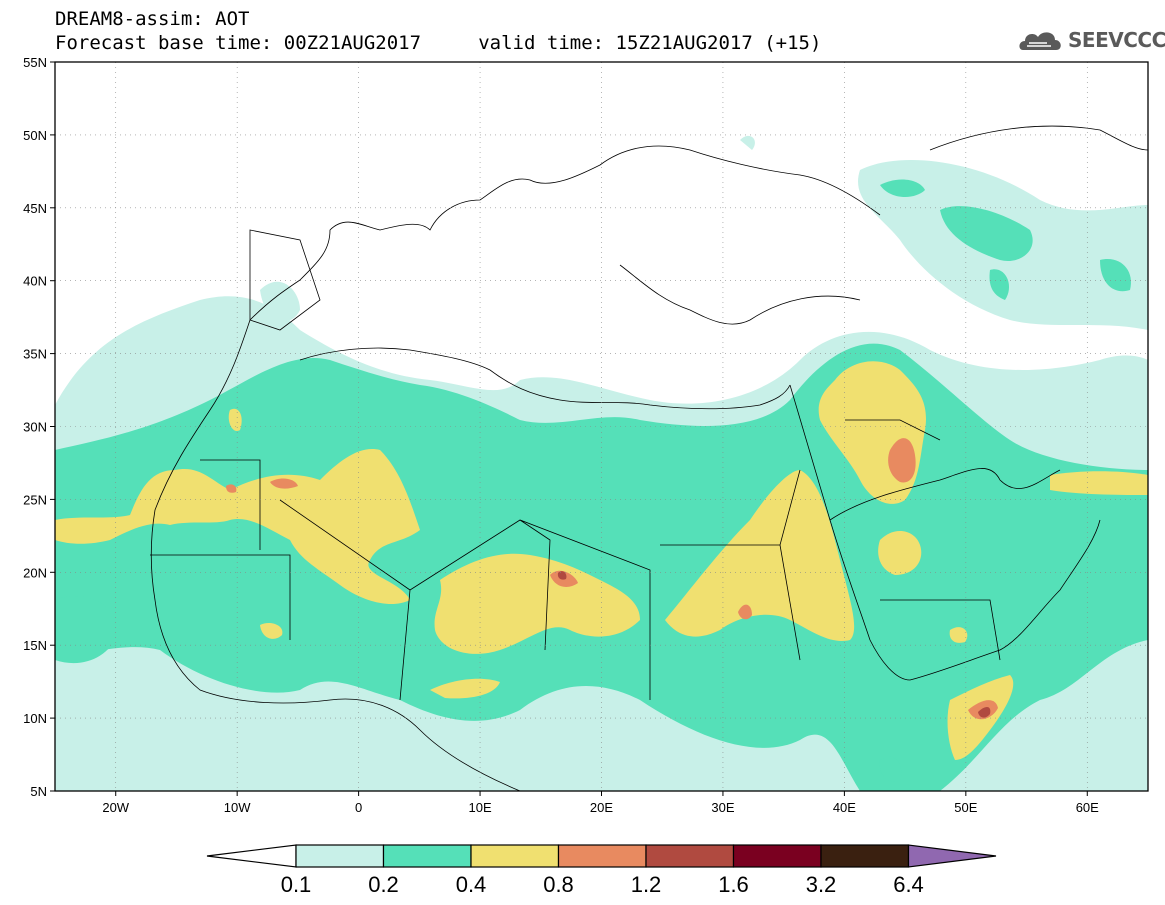 The image size is (1165, 905). I want to click on longitude-labels: 20W 10W 0 10E 20E 30E 40E 50E 60E, so click(600, 807).